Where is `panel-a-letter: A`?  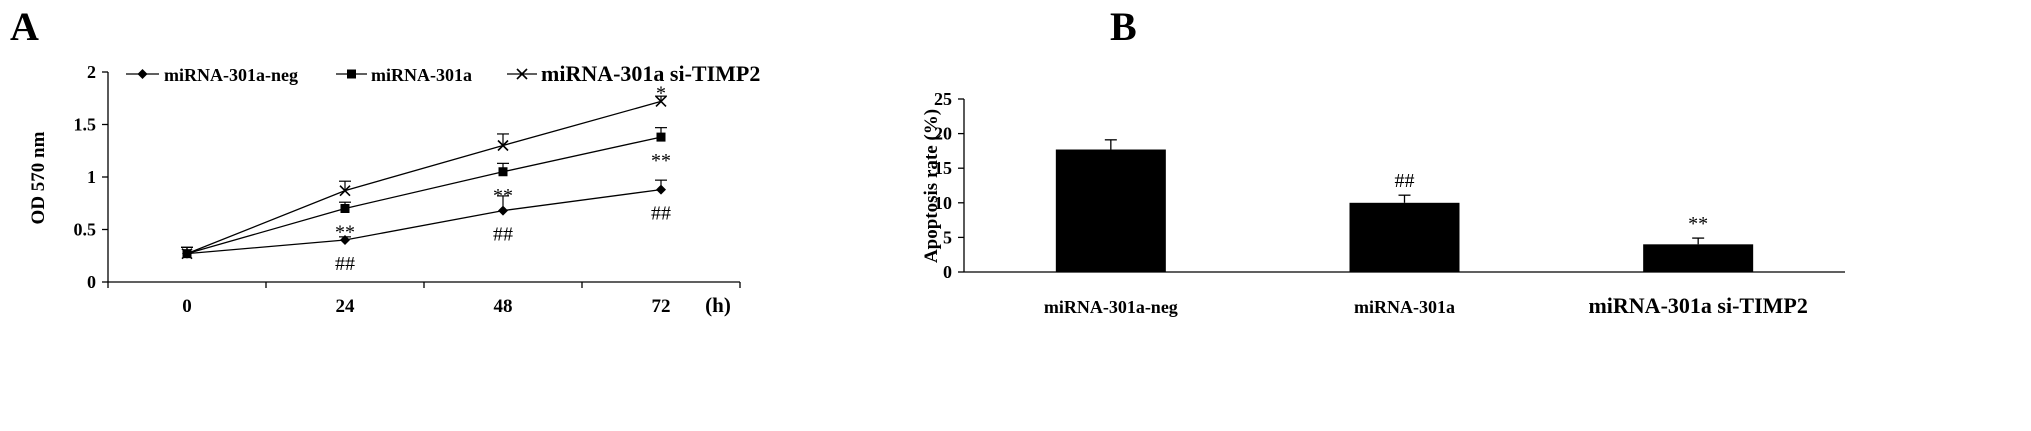 panel-a-letter: A is located at coordinates (24, 26).